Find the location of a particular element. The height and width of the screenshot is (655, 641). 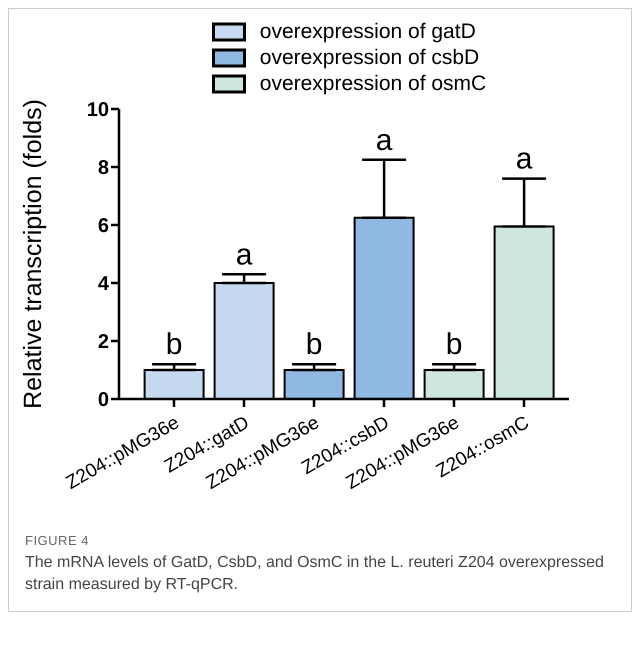

caption: FIGURE 4 is located at coordinates (57, 540).